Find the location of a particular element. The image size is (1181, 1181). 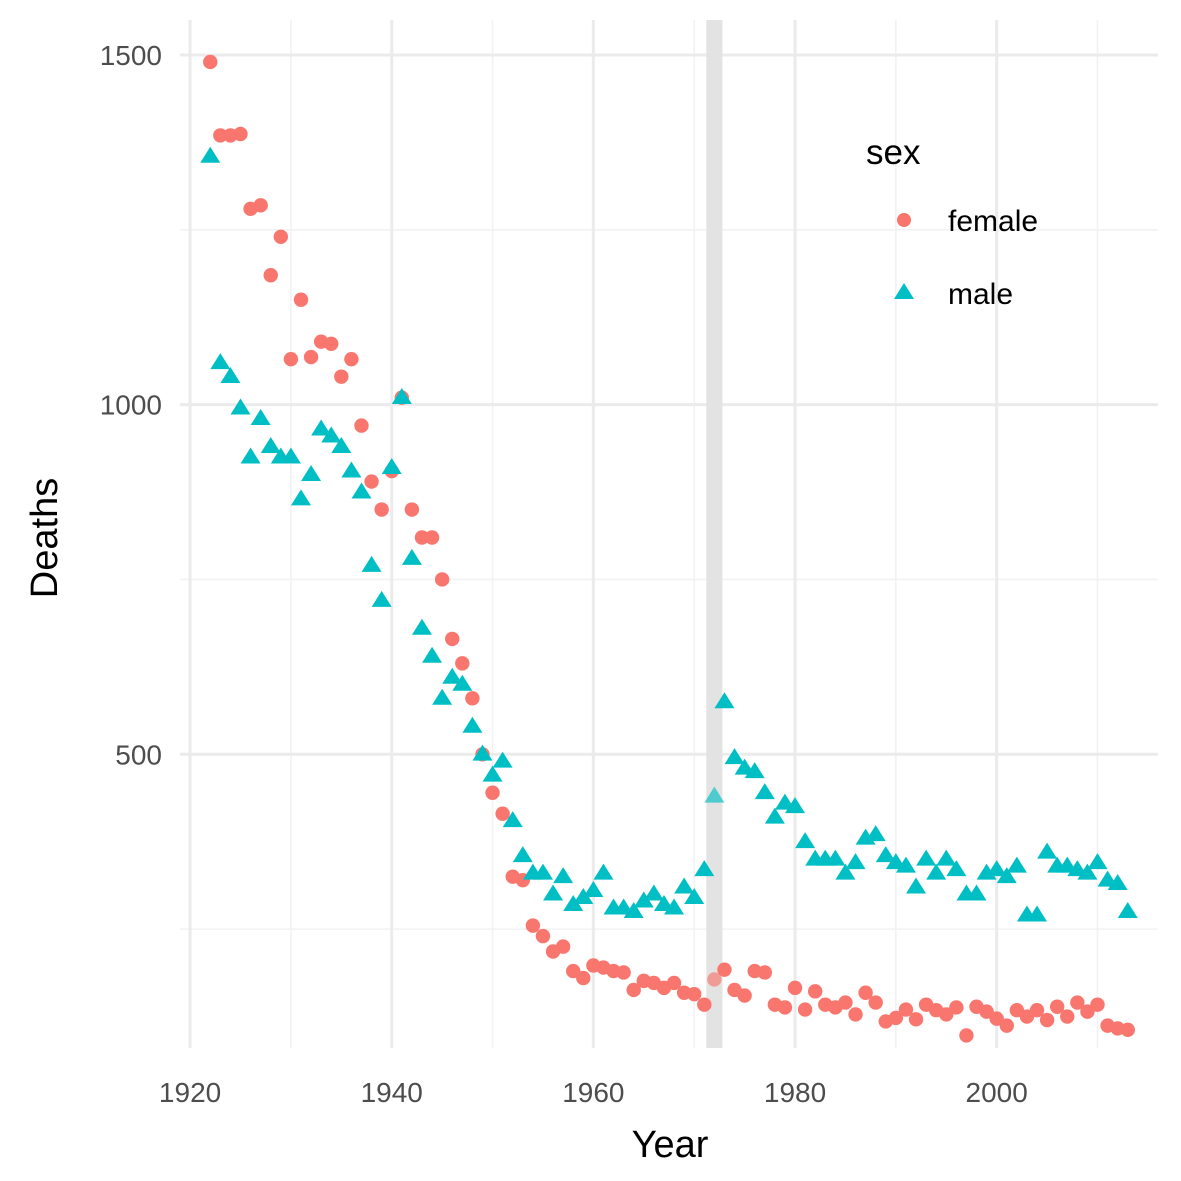

y-tick-label: 1000 is located at coordinates (131, 405).